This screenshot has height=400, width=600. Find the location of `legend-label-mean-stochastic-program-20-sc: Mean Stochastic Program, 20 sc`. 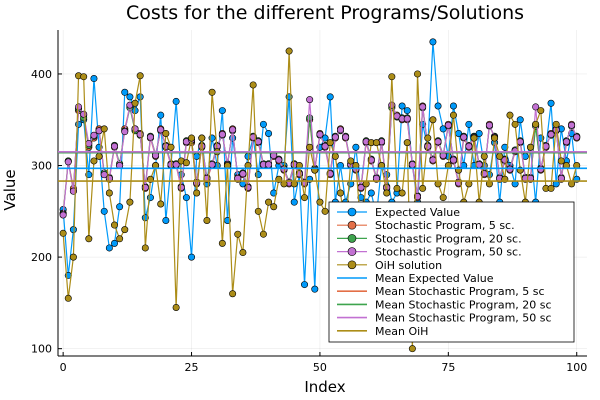

legend-label-mean-stochastic-program-20-sc: Mean Stochastic Program, 20 sc is located at coordinates (463, 304).